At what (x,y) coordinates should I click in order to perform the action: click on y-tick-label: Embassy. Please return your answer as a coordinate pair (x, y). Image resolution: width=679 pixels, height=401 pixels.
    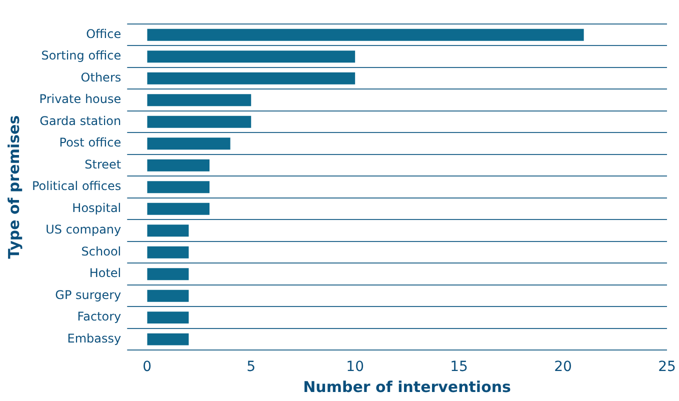
    Looking at the image, I should click on (94, 338).